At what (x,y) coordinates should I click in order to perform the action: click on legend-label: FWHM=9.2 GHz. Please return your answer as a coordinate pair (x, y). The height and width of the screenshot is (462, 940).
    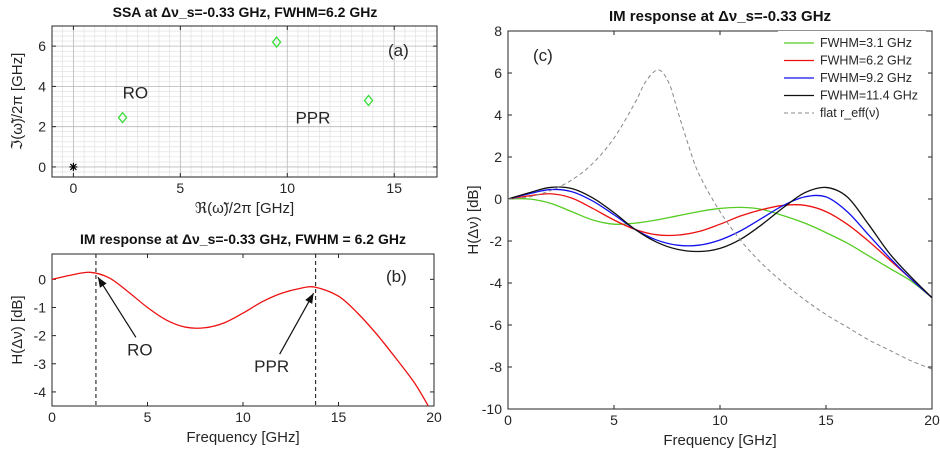
    Looking at the image, I should click on (866, 78).